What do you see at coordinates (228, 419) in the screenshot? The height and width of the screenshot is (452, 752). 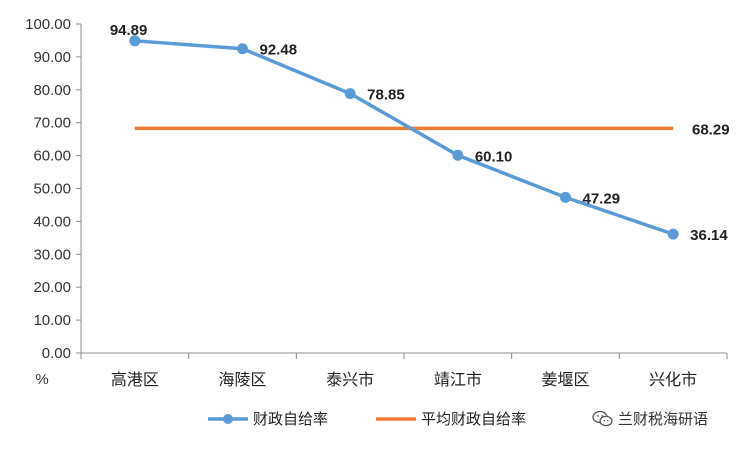 I see `legend-marker-fiscal-ratio` at bounding box center [228, 419].